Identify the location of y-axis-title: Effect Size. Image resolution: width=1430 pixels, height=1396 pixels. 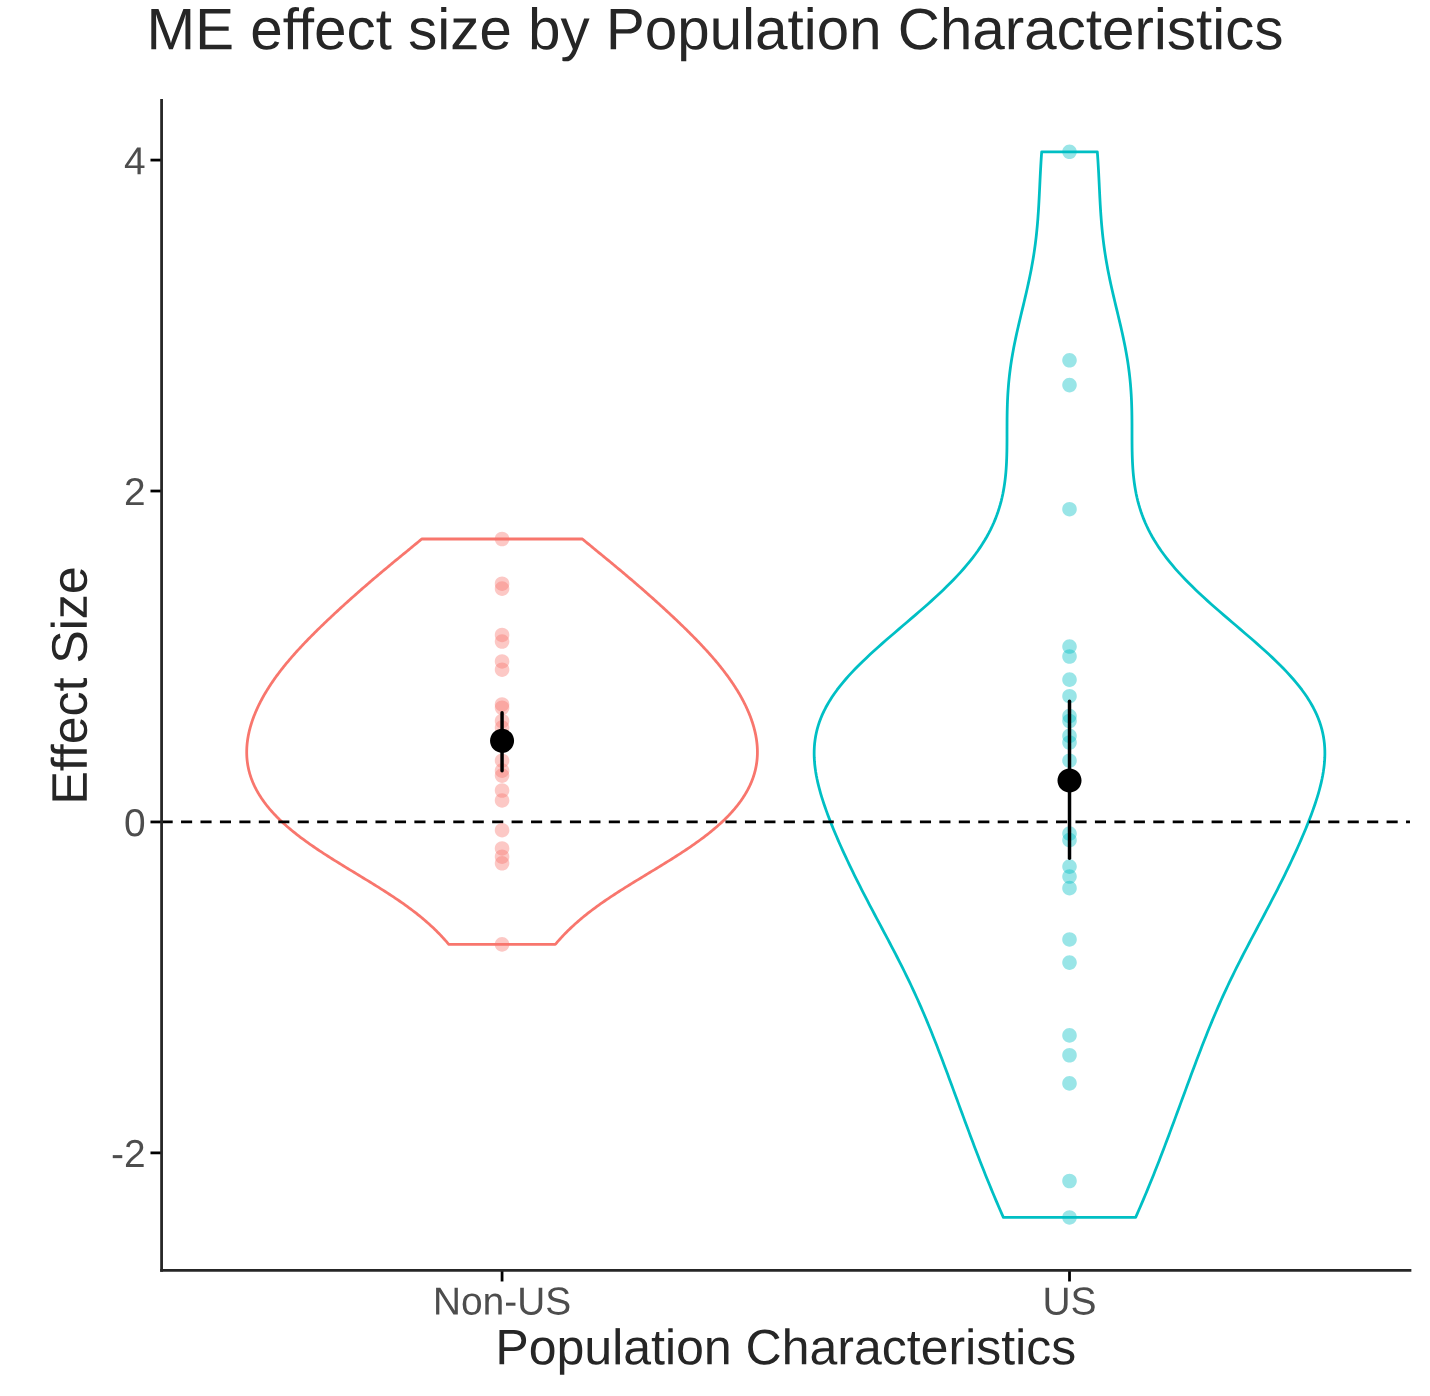
(69, 684).